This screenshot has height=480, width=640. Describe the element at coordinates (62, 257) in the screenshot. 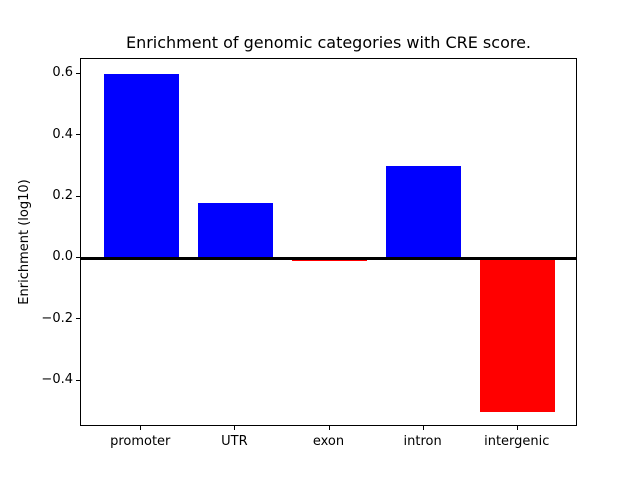

I see `y-tick-label: 0.0` at that location.